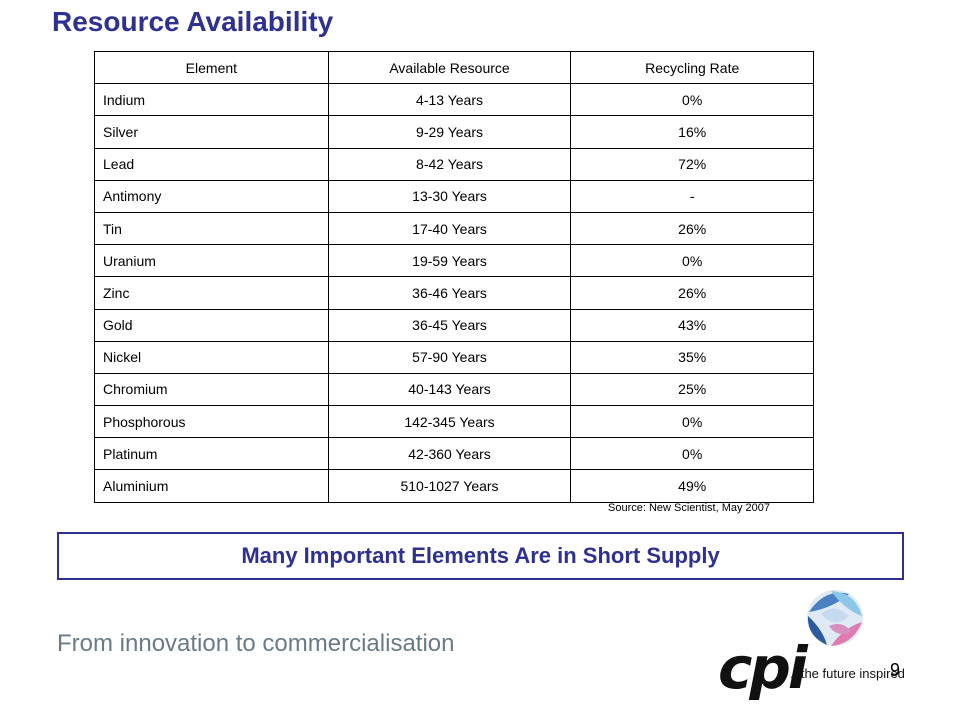 This screenshot has height=720, width=960. I want to click on available-resource-cell: 4-13 Years, so click(449, 100).